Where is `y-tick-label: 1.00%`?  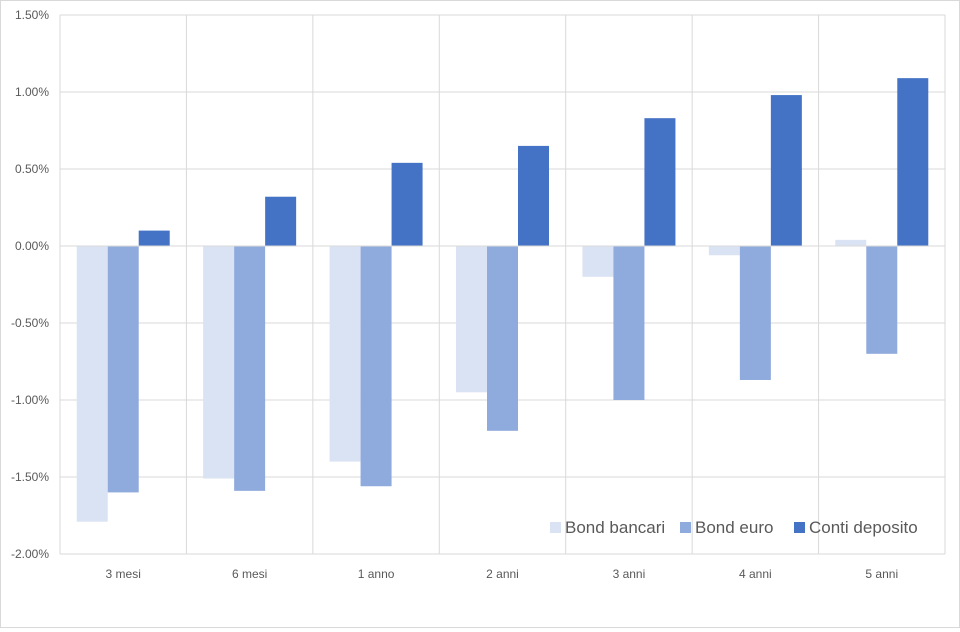 y-tick-label: 1.00% is located at coordinates (32, 92).